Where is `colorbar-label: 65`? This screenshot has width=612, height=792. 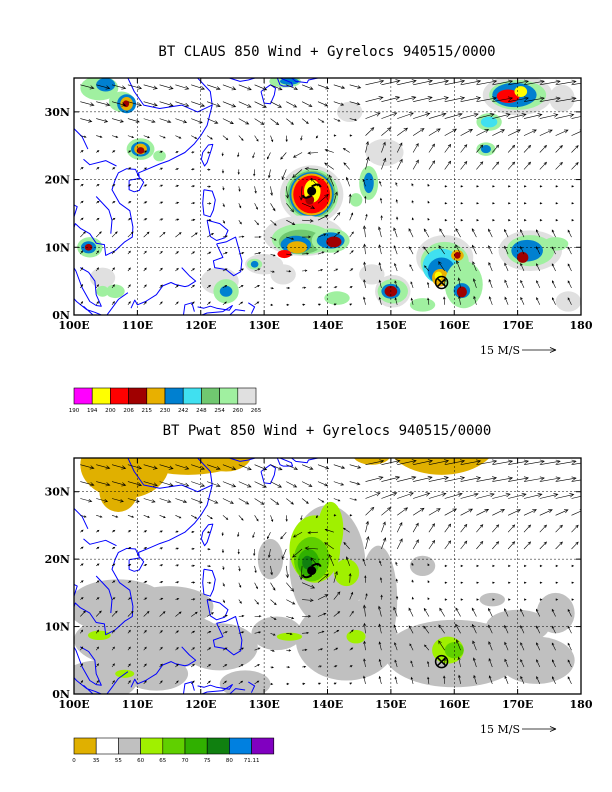 colorbar-label: 65 is located at coordinates (162, 761).